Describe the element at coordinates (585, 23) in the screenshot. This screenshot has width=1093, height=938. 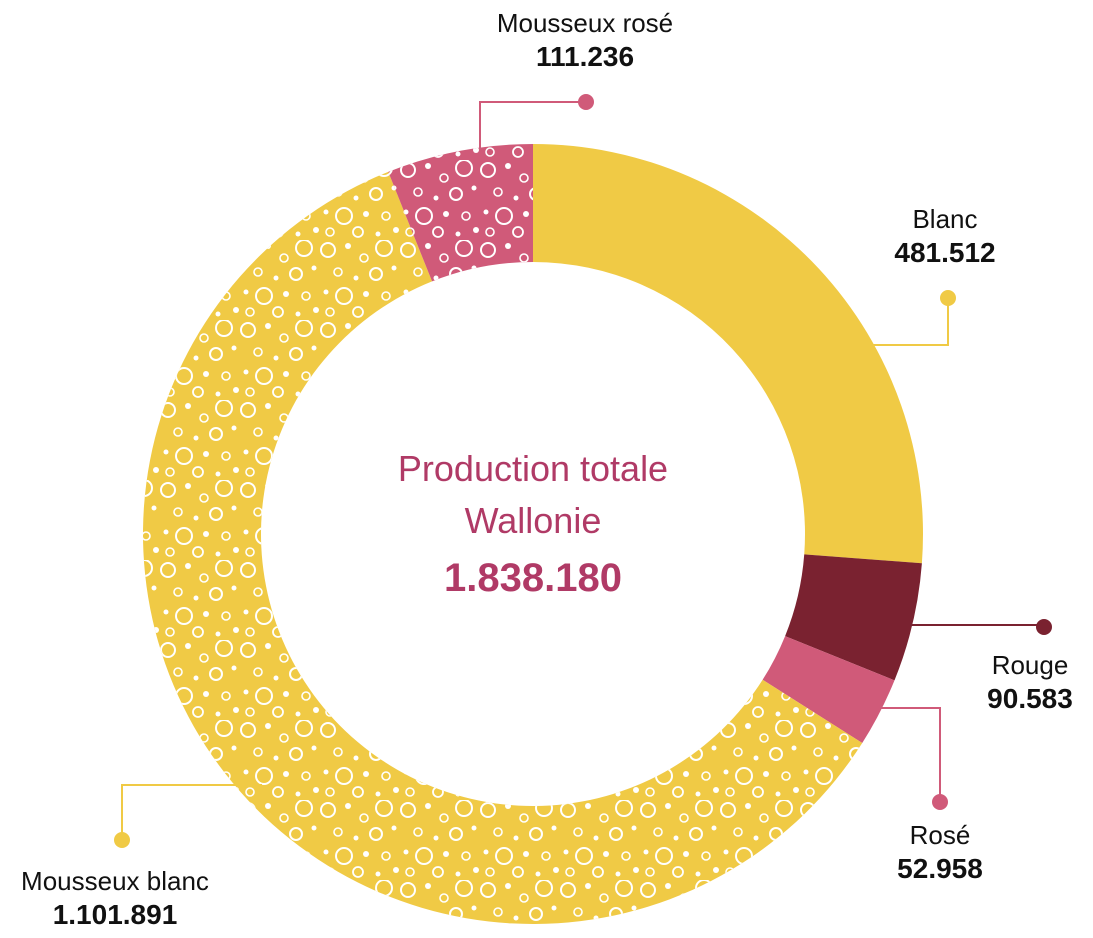
I see `slice-name: Mousseux rosé` at that location.